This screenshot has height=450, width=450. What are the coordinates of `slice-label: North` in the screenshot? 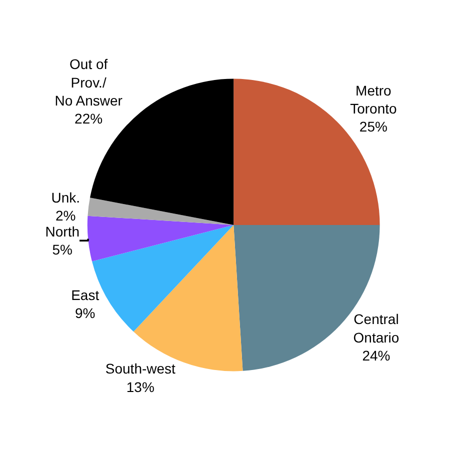 It's located at (62, 232).